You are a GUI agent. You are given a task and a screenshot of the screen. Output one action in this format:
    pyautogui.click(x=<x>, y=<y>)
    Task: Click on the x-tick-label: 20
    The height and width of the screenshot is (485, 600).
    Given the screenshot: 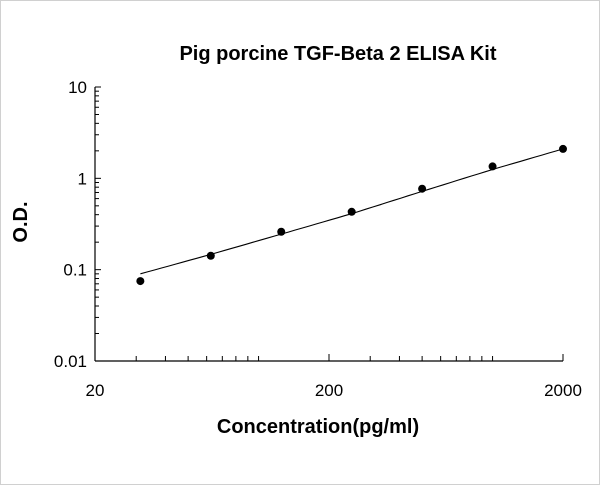 What is the action you would take?
    pyautogui.click(x=95, y=390)
    